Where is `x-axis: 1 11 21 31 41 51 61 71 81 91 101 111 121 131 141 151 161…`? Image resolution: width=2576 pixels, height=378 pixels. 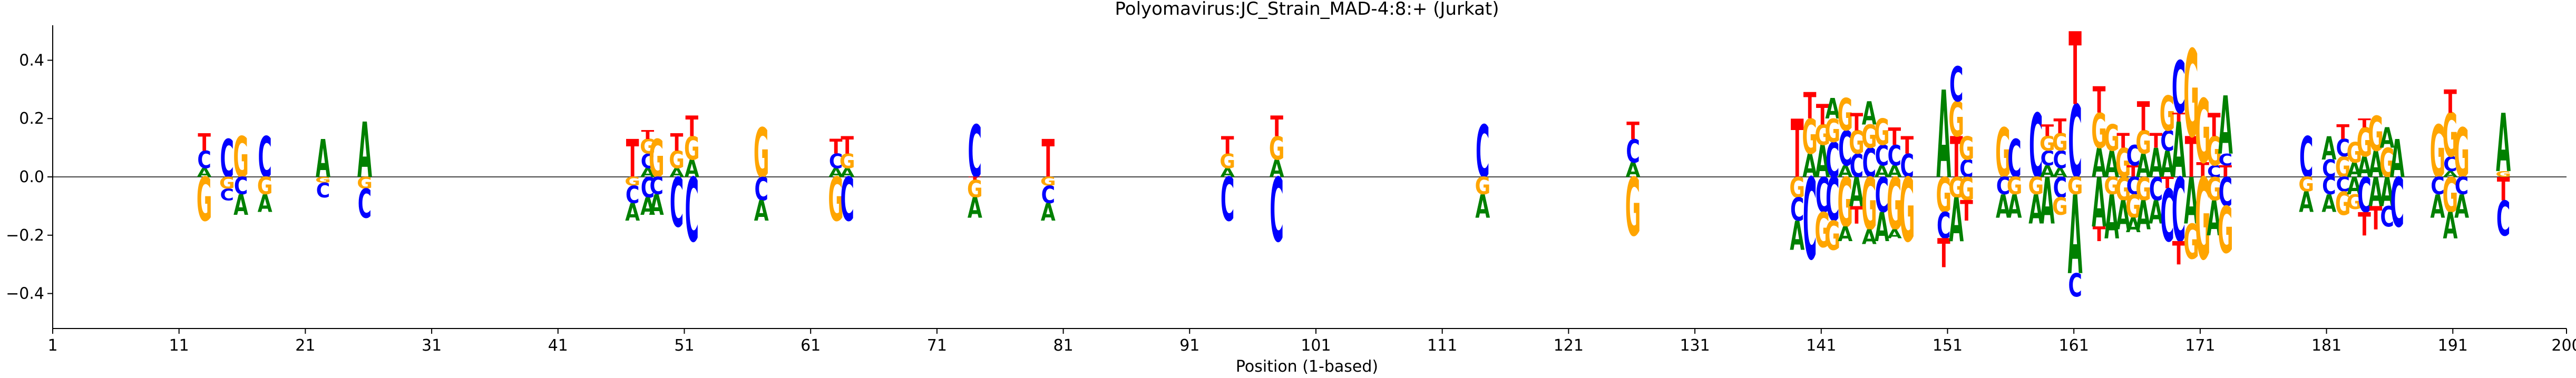
x-axis: 1 11 21 31 41 51 61 71 81 91 101 111 121 131 141 151 161… is located at coordinates (1311, 342).